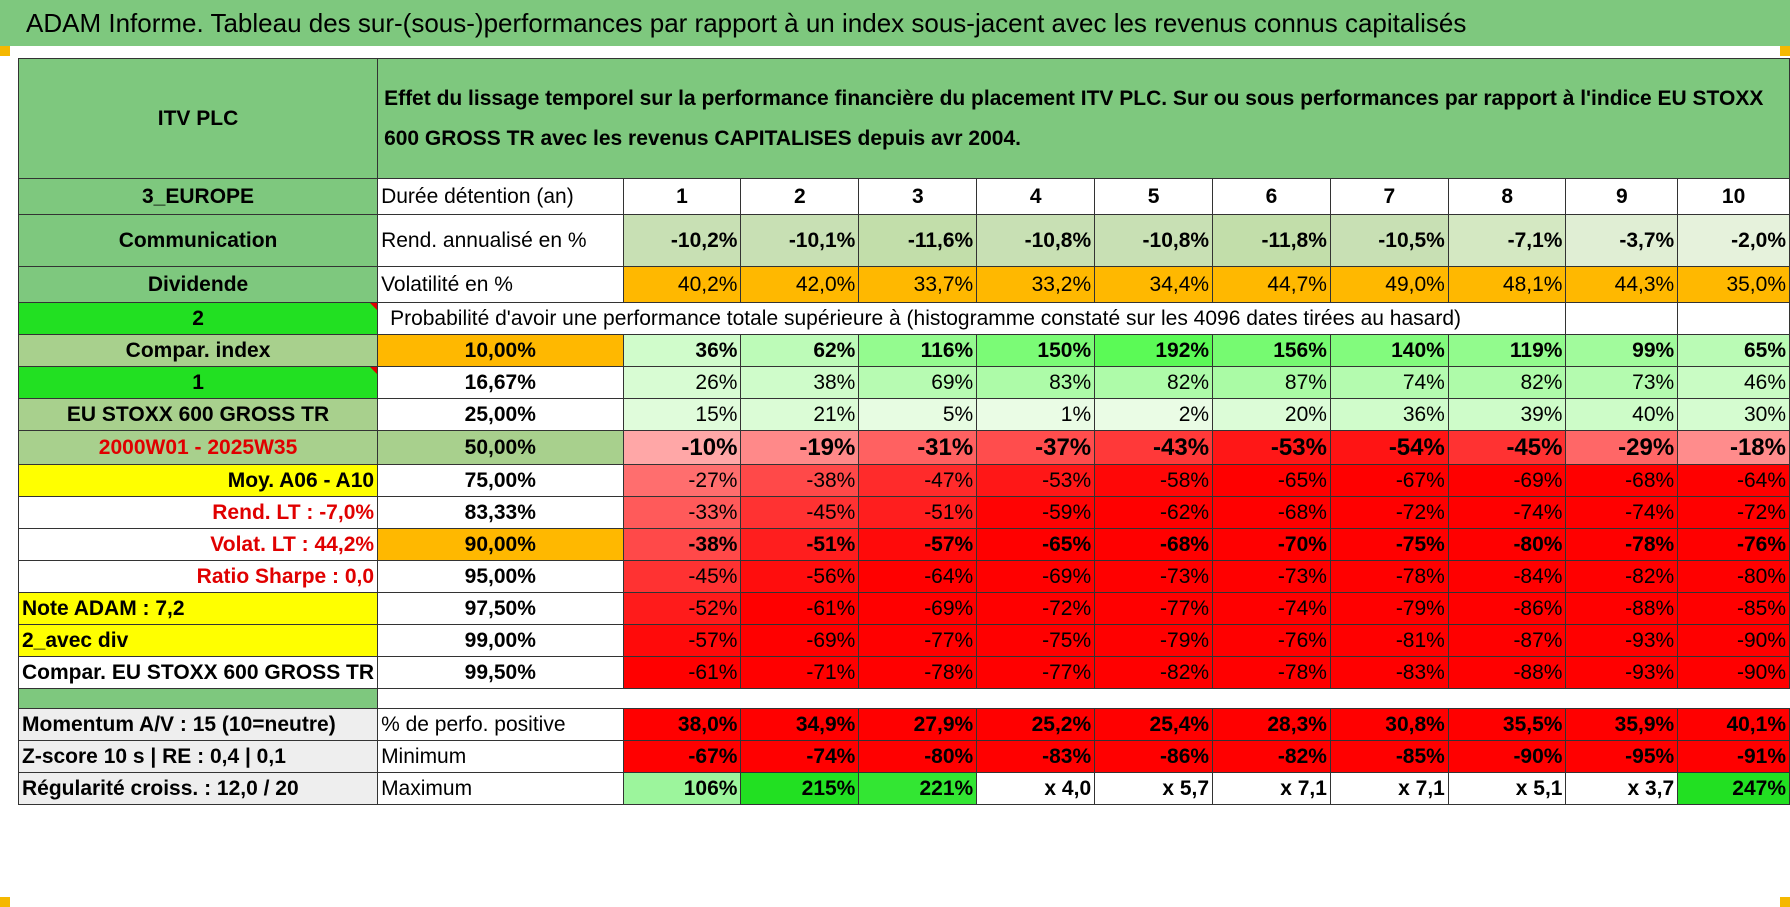 Image resolution: width=1790 pixels, height=907 pixels. Describe the element at coordinates (800, 240) in the screenshot. I see `rend-value: -10,1%` at that location.